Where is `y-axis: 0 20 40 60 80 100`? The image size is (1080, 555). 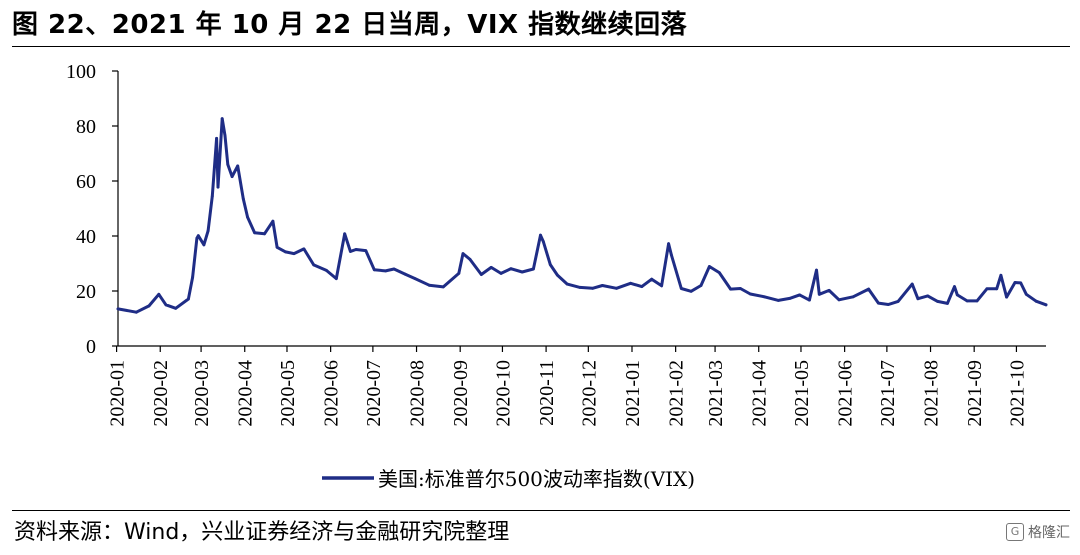 y-axis: 0 20 40 60 80 100 is located at coordinates (92, 209).